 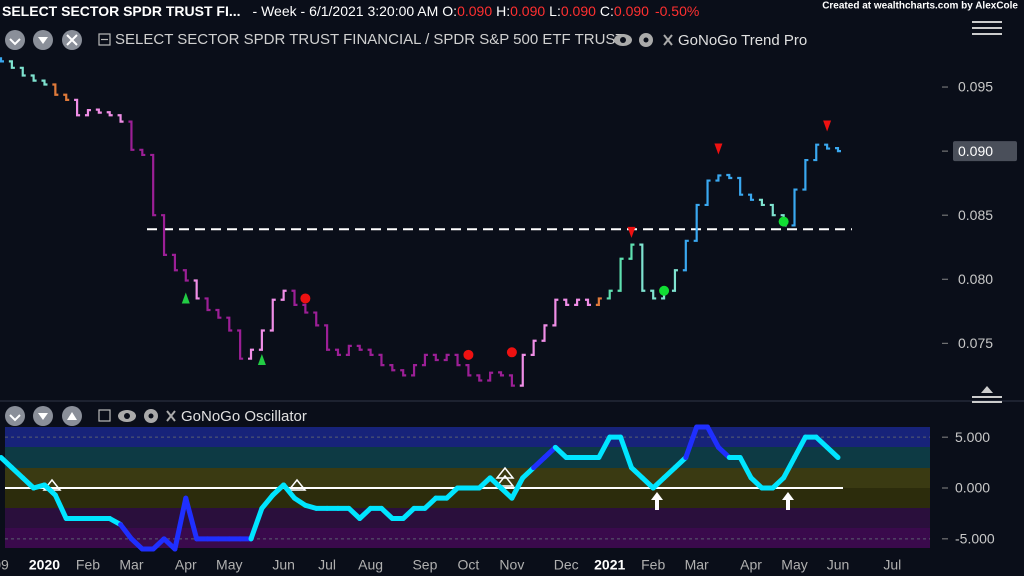 I want to click on x-tick-label: Apr, so click(x=751, y=565).